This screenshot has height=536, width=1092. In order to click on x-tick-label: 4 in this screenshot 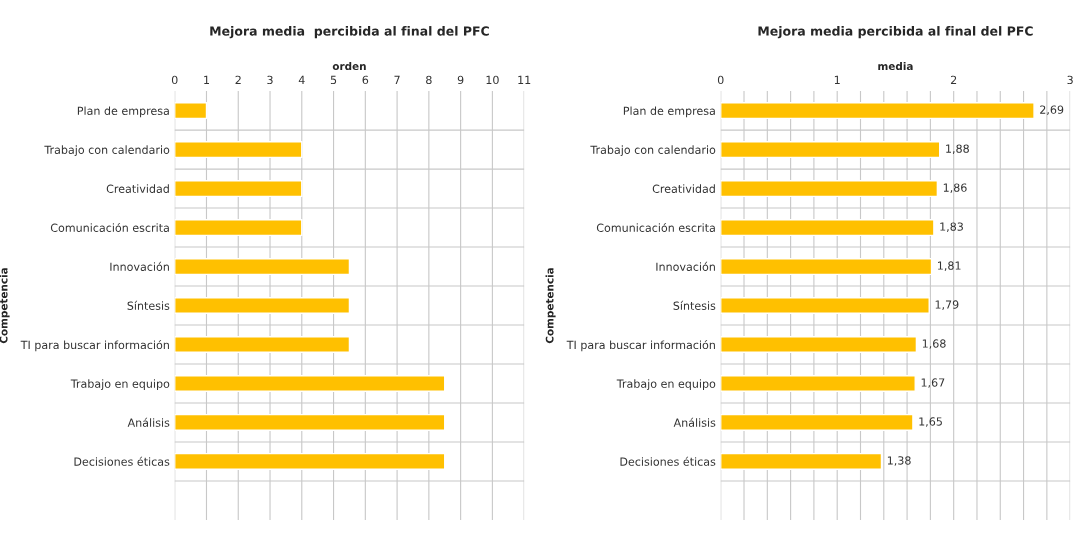, I will do `click(301, 79)`.